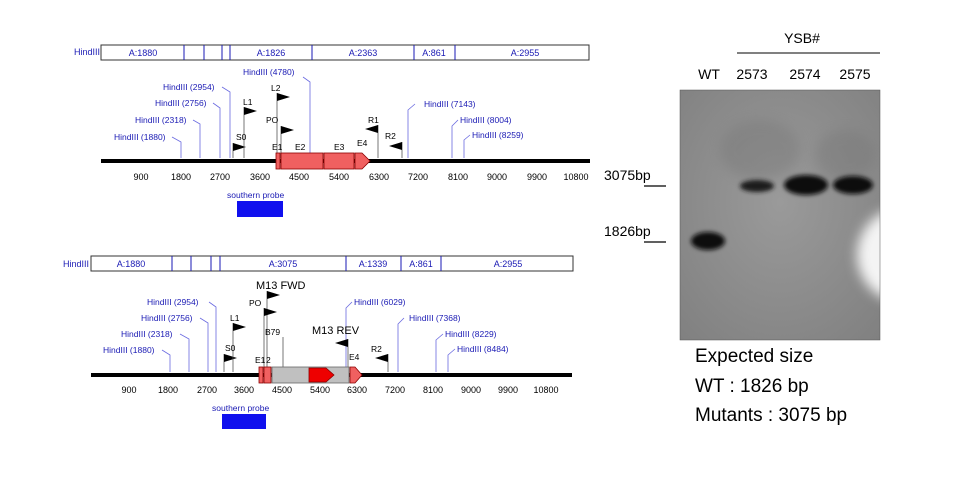 This screenshot has height=480, width=960. I want to click on ysb-group-label: YSB#, so click(802, 38).